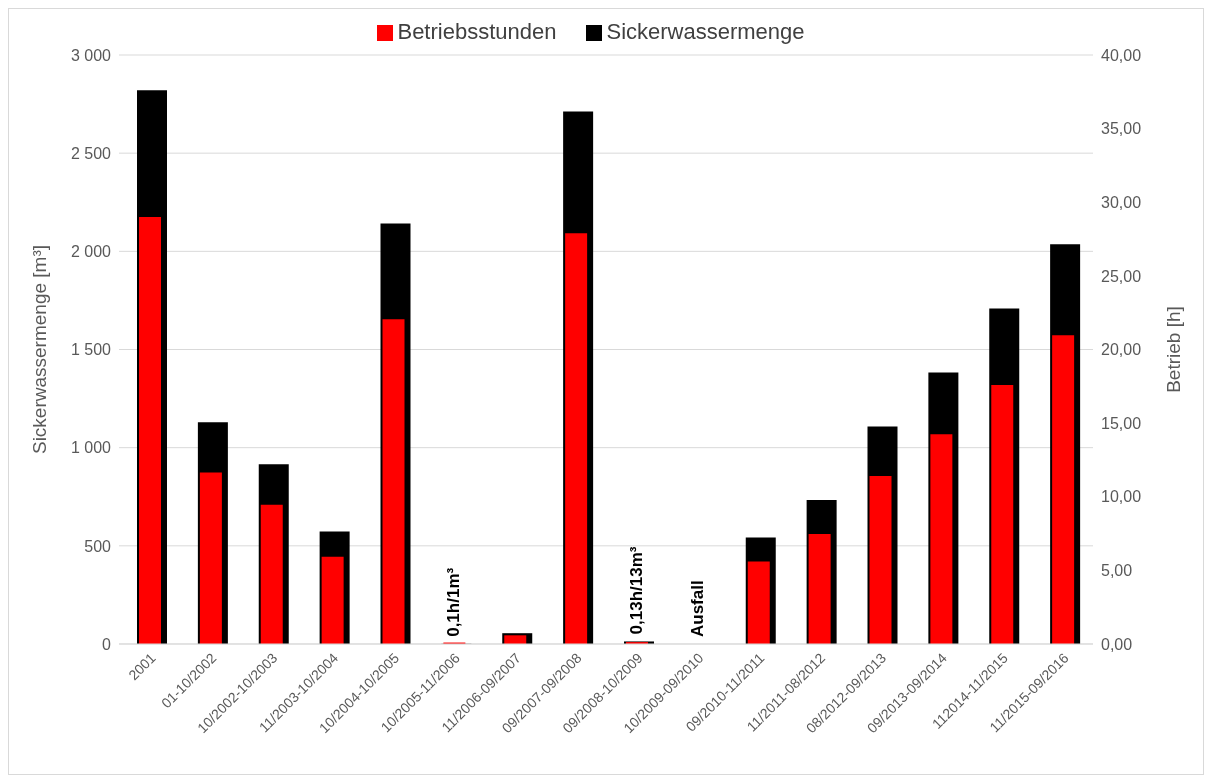  Describe the element at coordinates (1121, 129) in the screenshot. I see `y2-tick-label: 35,00` at that location.